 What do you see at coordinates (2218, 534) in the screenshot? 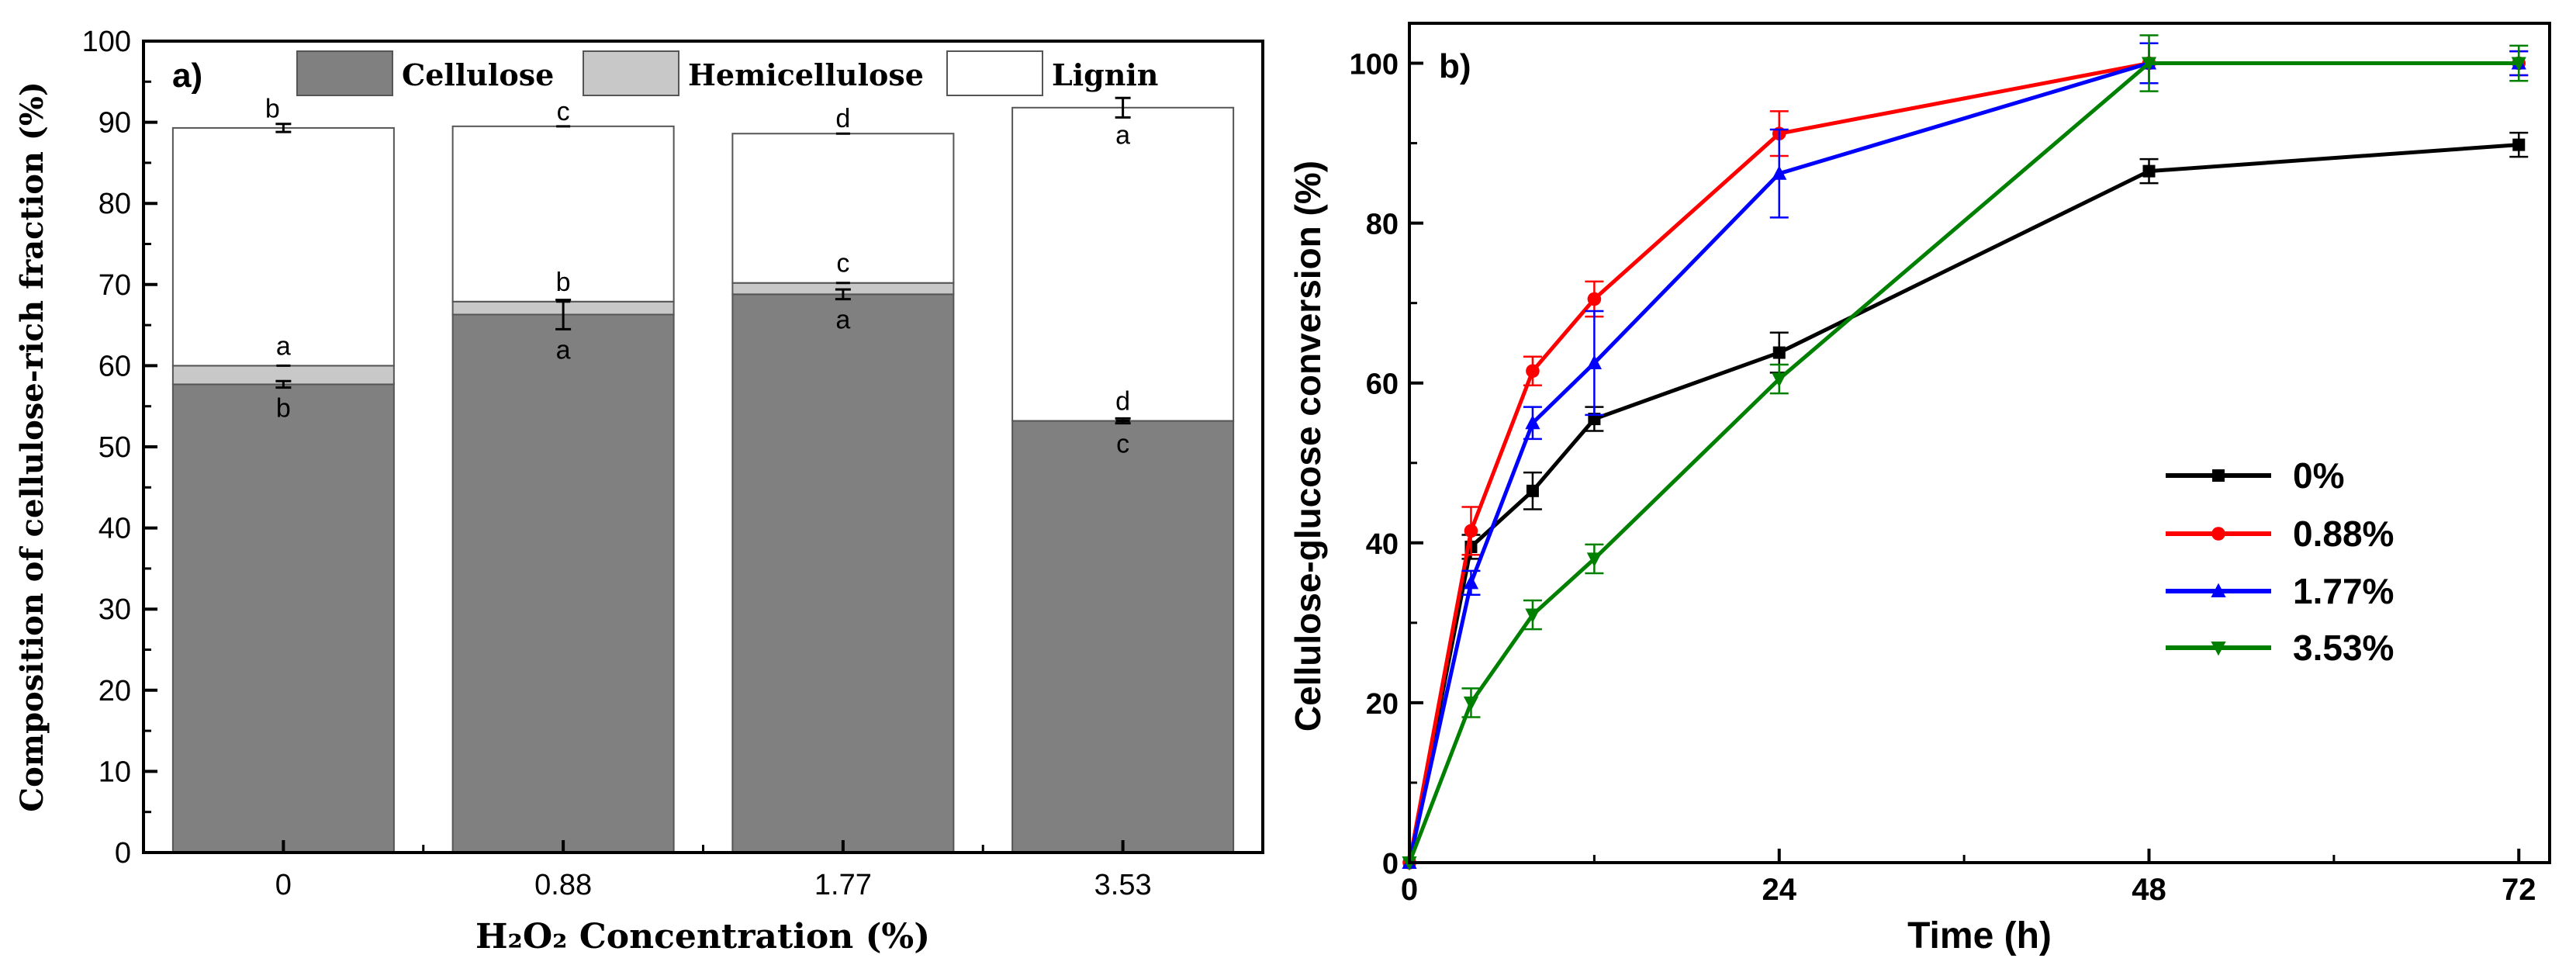
I see `panel-b-legend-marker-0.88%` at bounding box center [2218, 534].